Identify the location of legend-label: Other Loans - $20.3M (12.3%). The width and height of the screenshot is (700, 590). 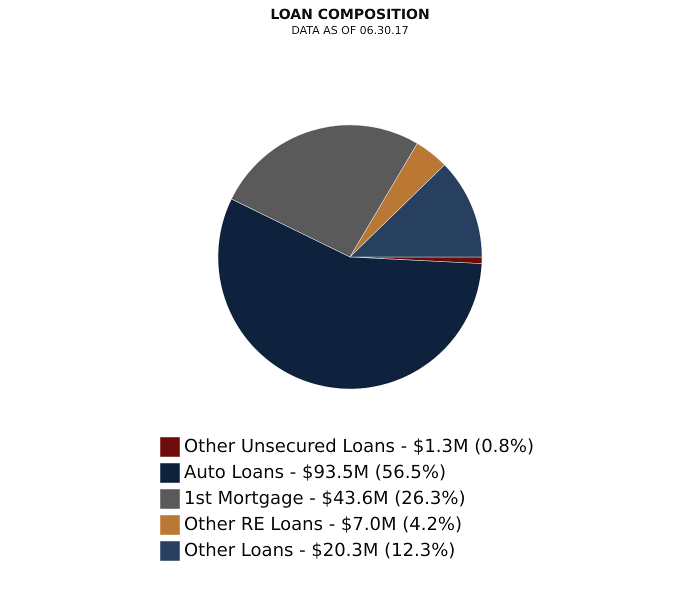
(320, 550).